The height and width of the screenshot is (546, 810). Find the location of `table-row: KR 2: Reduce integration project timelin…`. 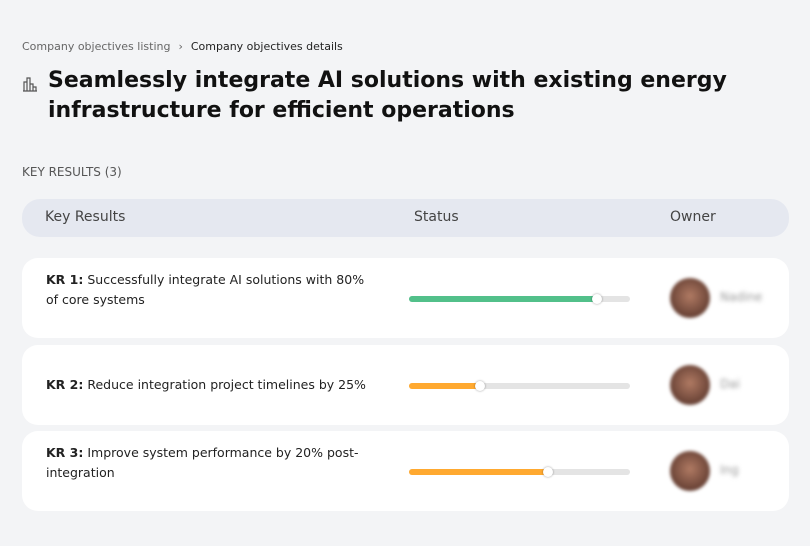

table-row: KR 2: Reduce integration project timelin… is located at coordinates (405, 385).